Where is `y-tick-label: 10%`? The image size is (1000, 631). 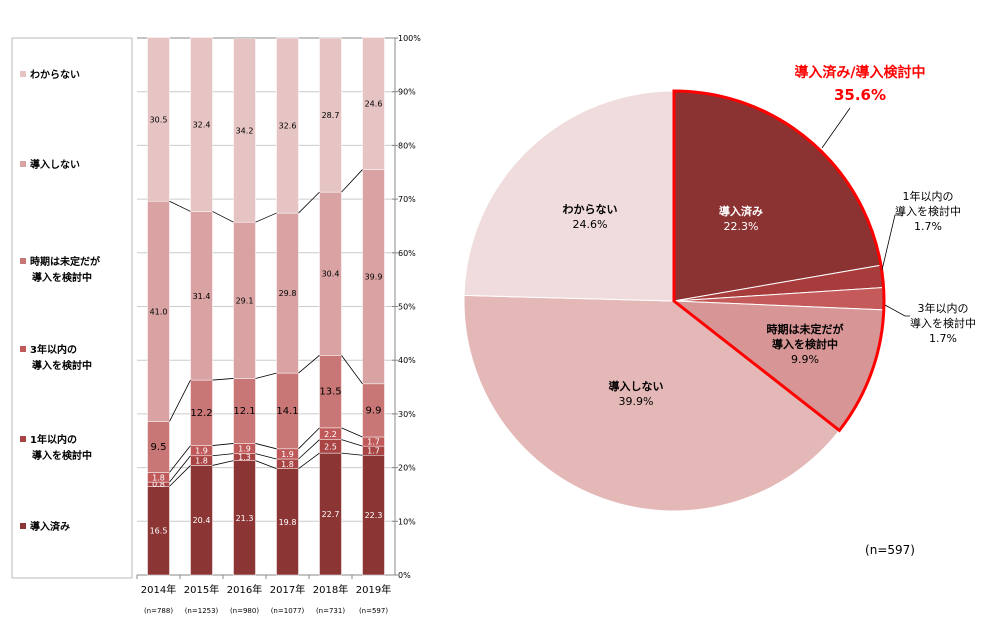
y-tick-label: 10% is located at coordinates (407, 521).